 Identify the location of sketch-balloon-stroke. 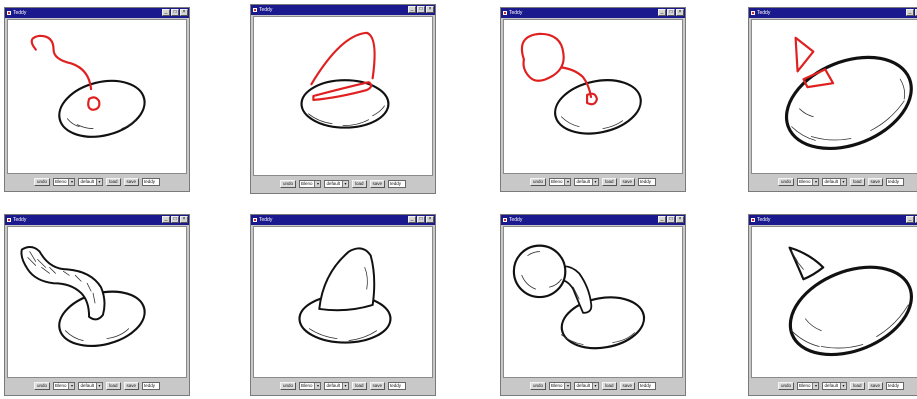
(581, 83).